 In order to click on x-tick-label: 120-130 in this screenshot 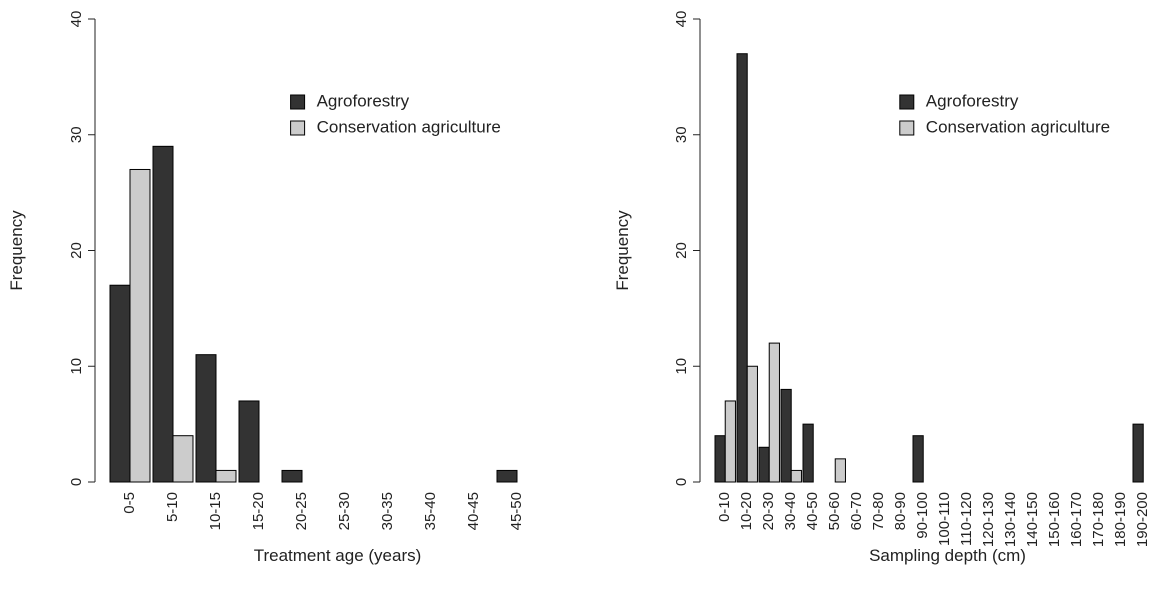, I will do `click(988, 519)`.